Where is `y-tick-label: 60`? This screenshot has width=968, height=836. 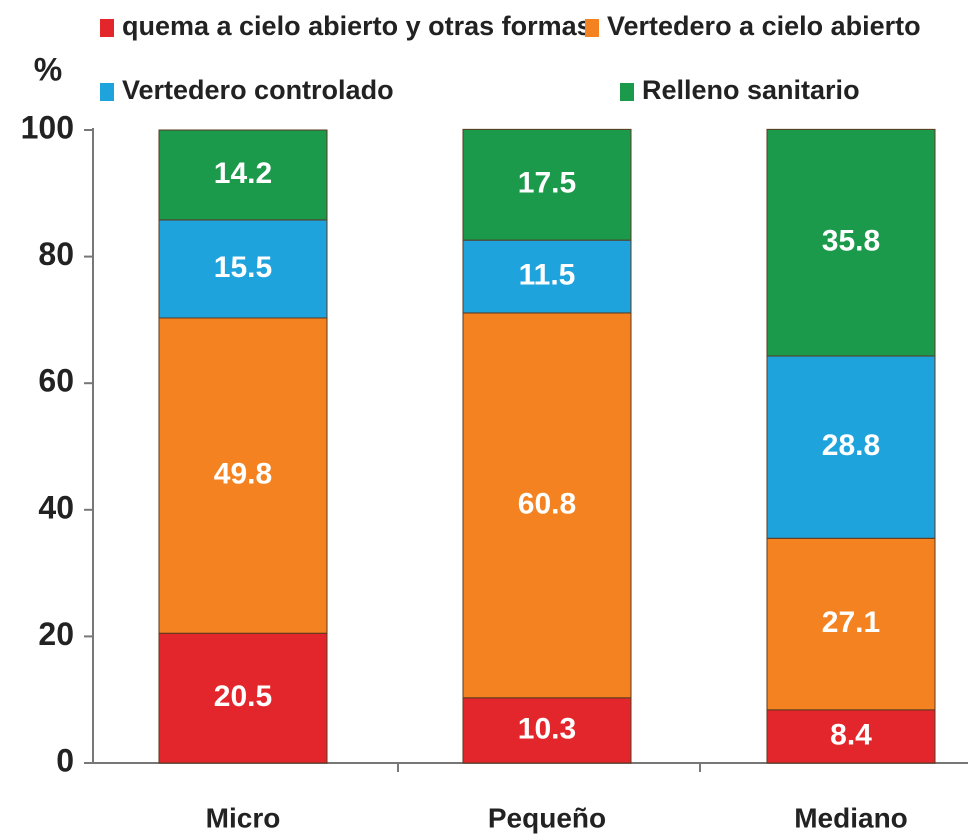
y-tick-label: 60 is located at coordinates (56, 381).